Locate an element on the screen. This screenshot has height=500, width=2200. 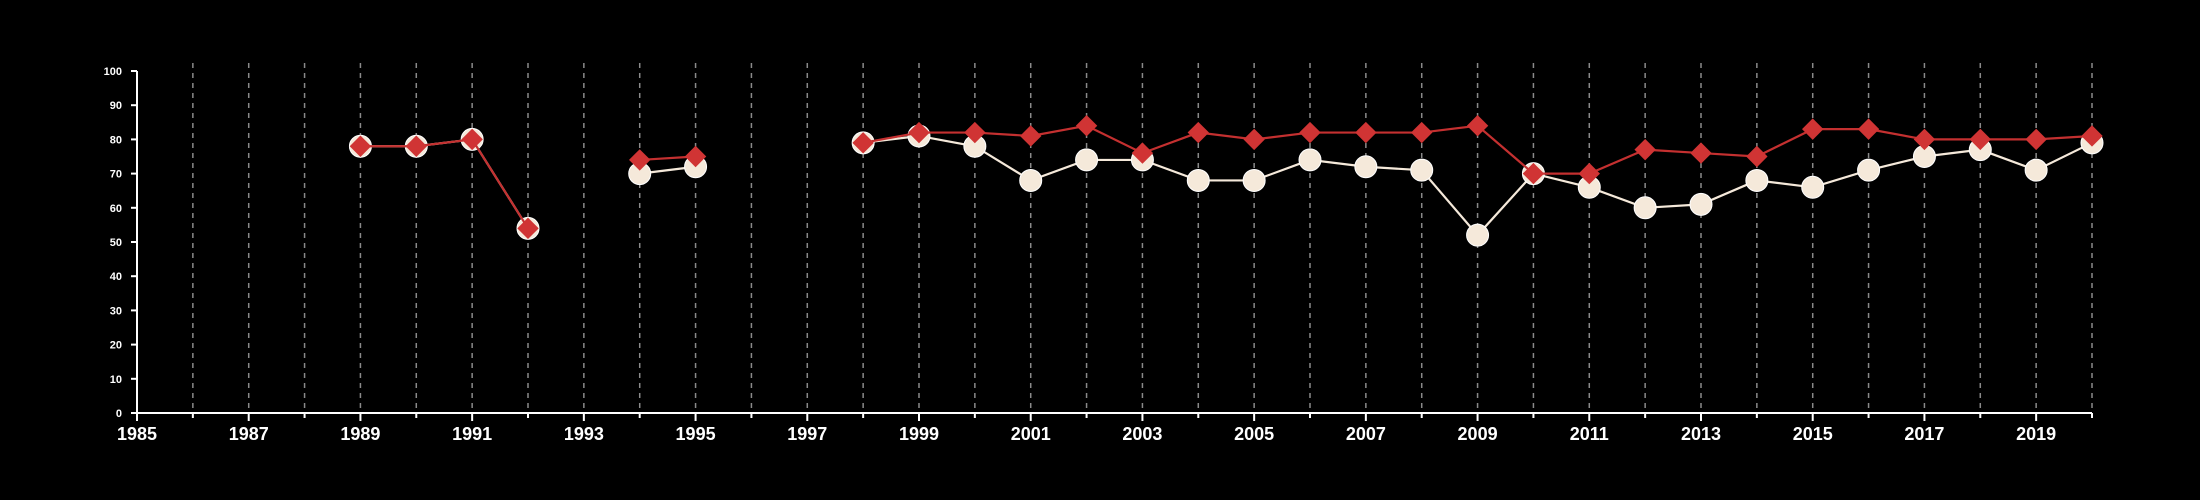
x-tick-label-1985: 1985 is located at coordinates (137, 434).